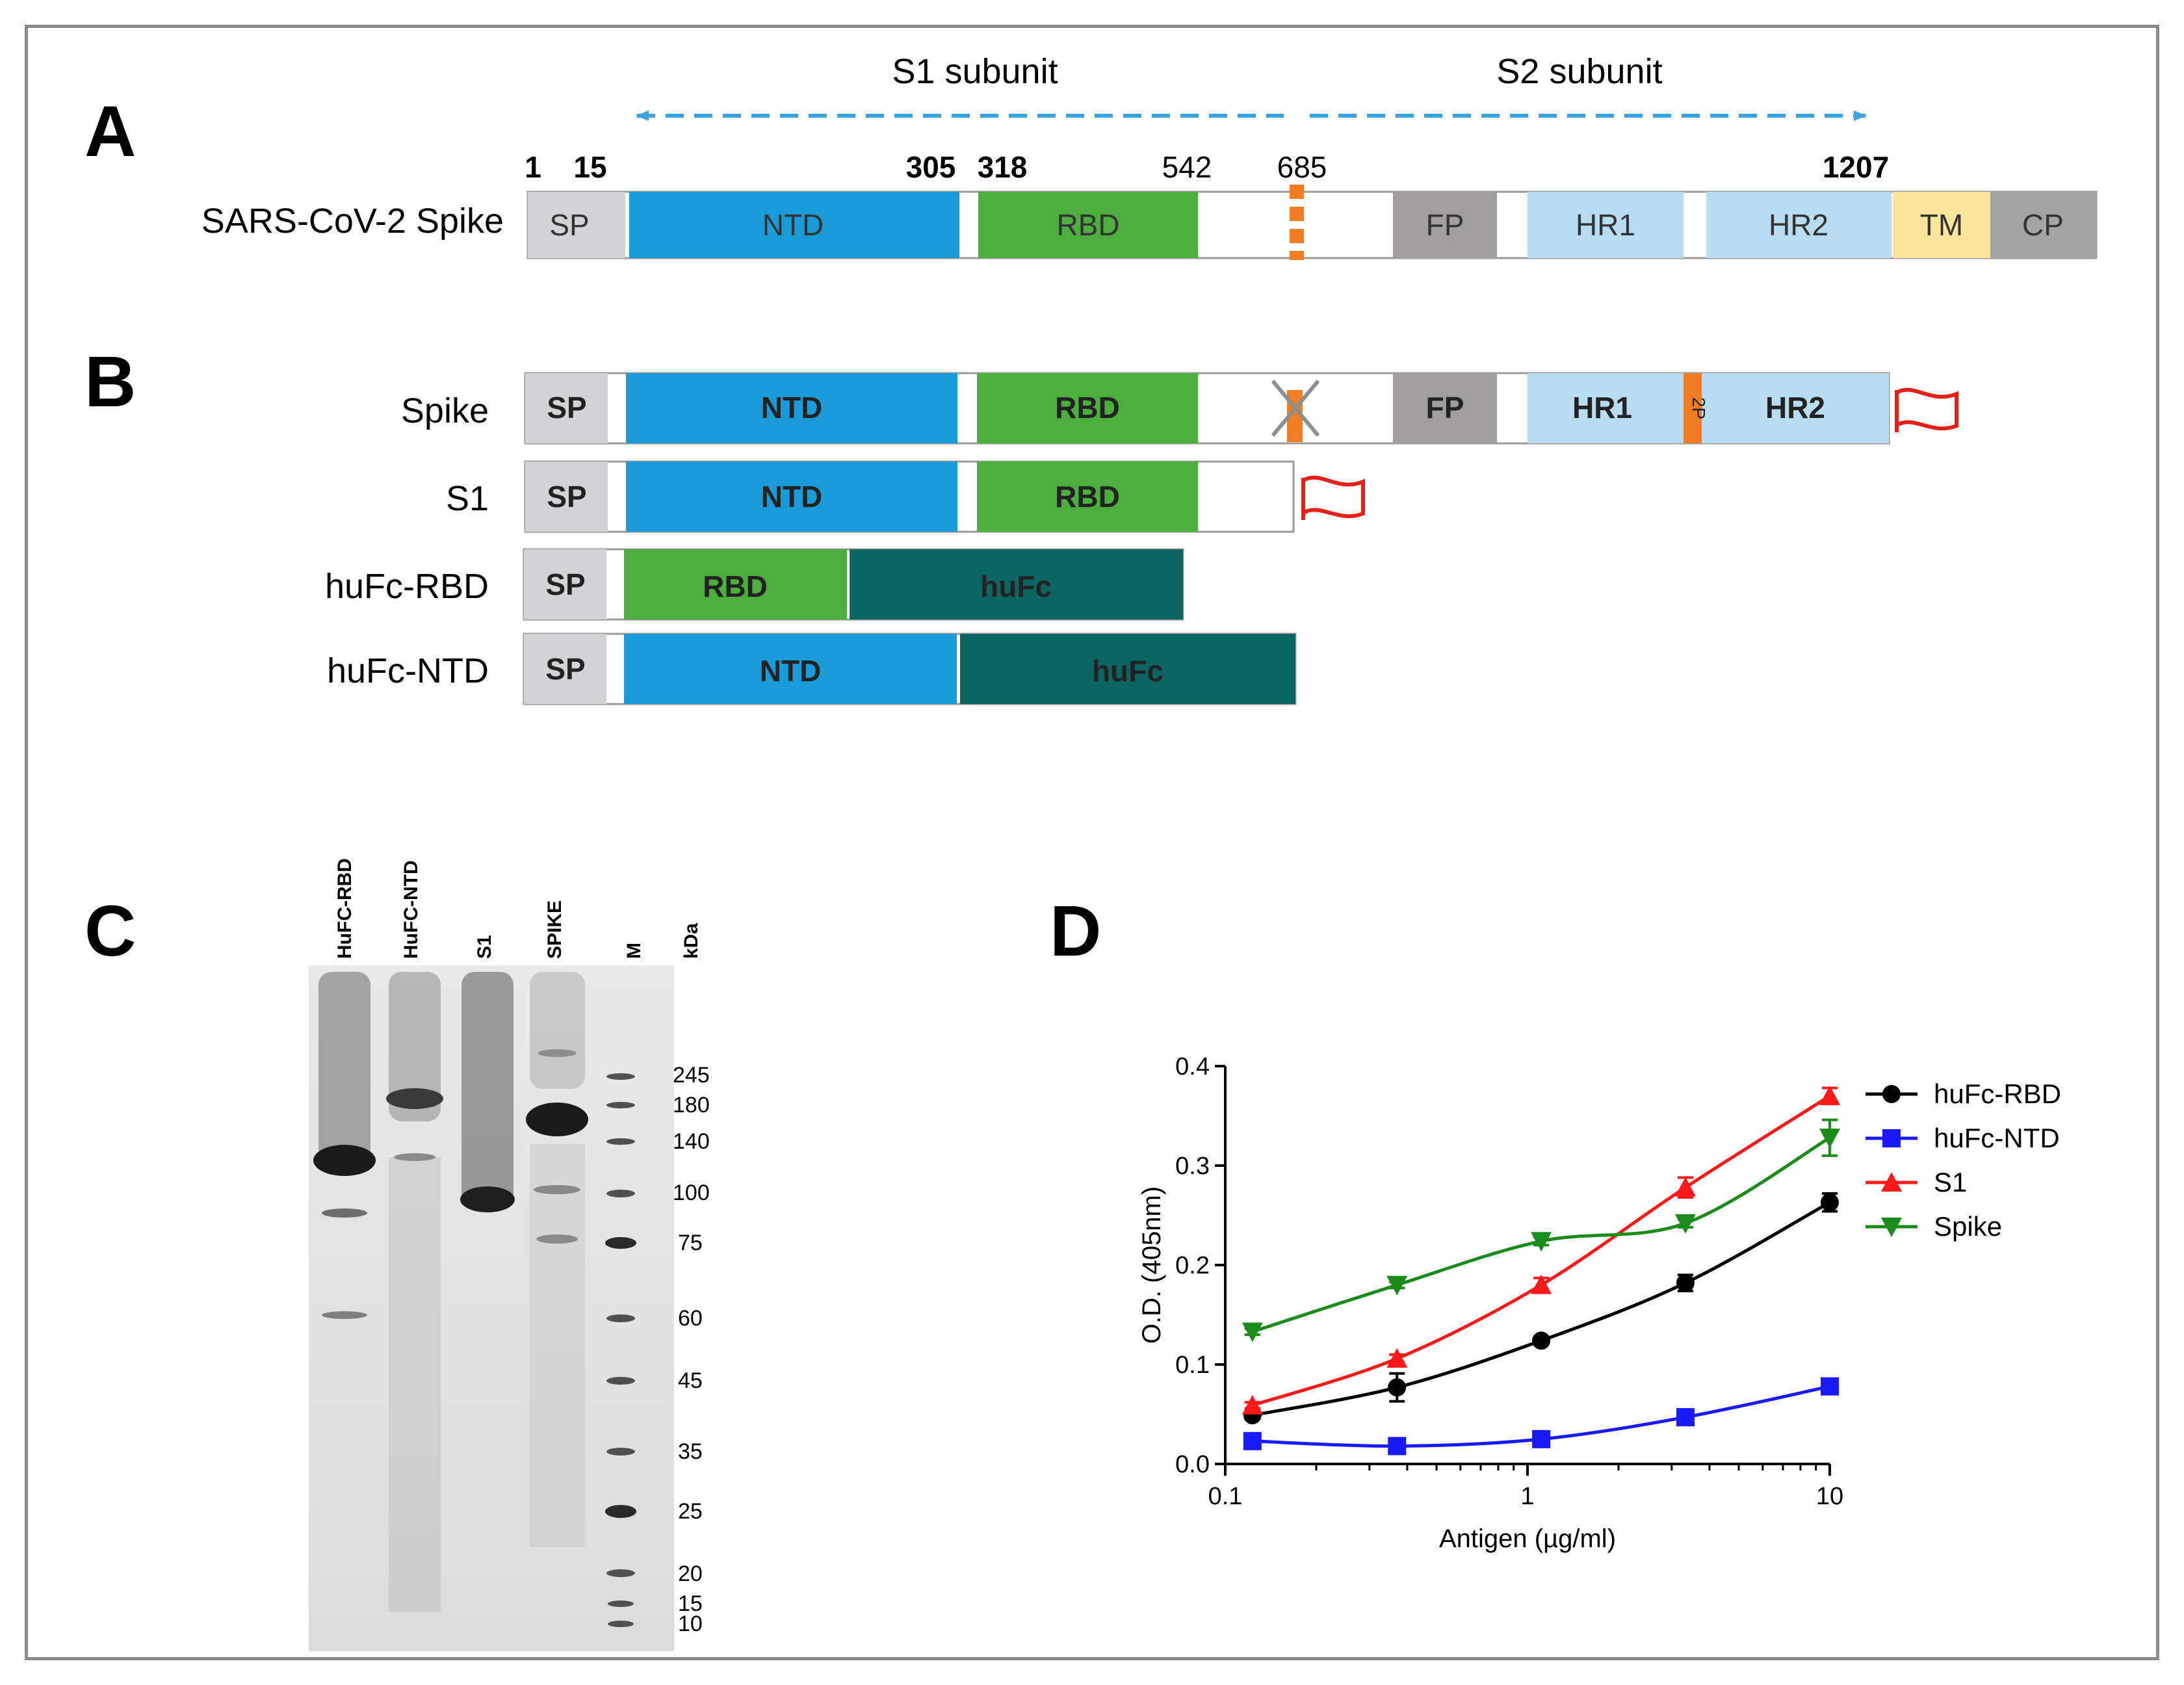 Image resolution: width=2184 pixels, height=1685 pixels. What do you see at coordinates (415, 1098) in the screenshot?
I see `hufc-ntd-main-band` at bounding box center [415, 1098].